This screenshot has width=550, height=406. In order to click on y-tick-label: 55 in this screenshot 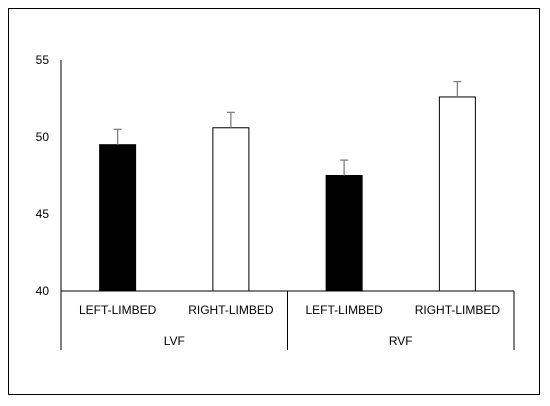, I will do `click(43, 60)`.